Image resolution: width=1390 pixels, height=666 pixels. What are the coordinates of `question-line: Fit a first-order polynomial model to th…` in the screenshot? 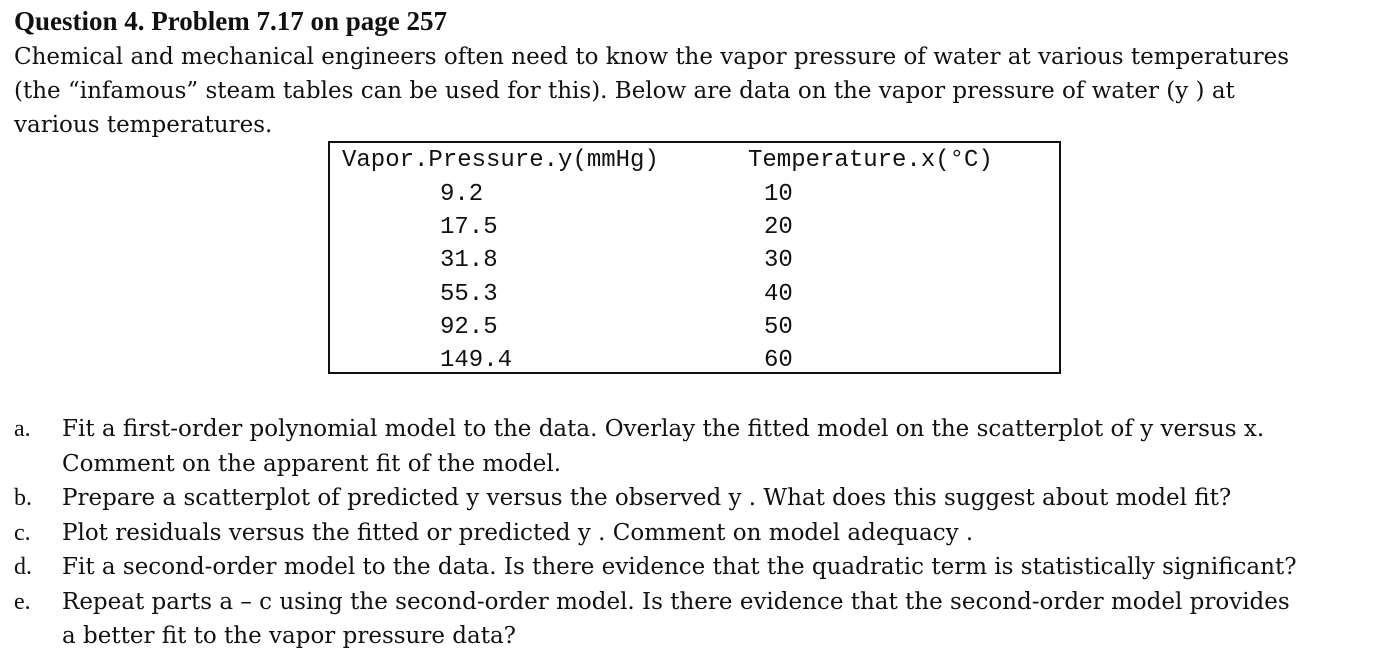 It's located at (663, 429).